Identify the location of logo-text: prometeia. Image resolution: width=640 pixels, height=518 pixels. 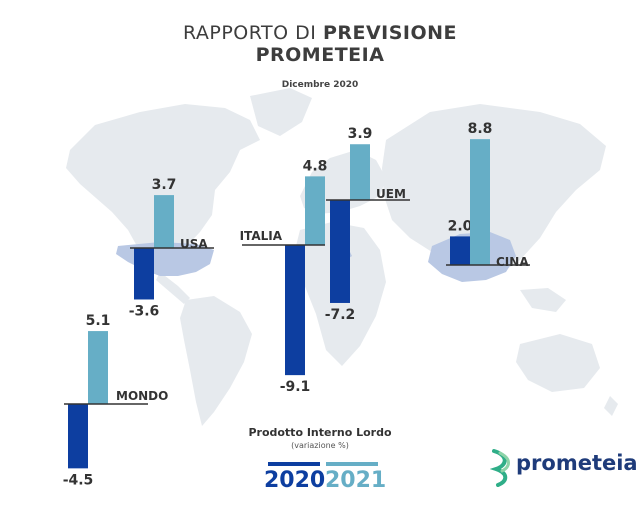
(577, 463).